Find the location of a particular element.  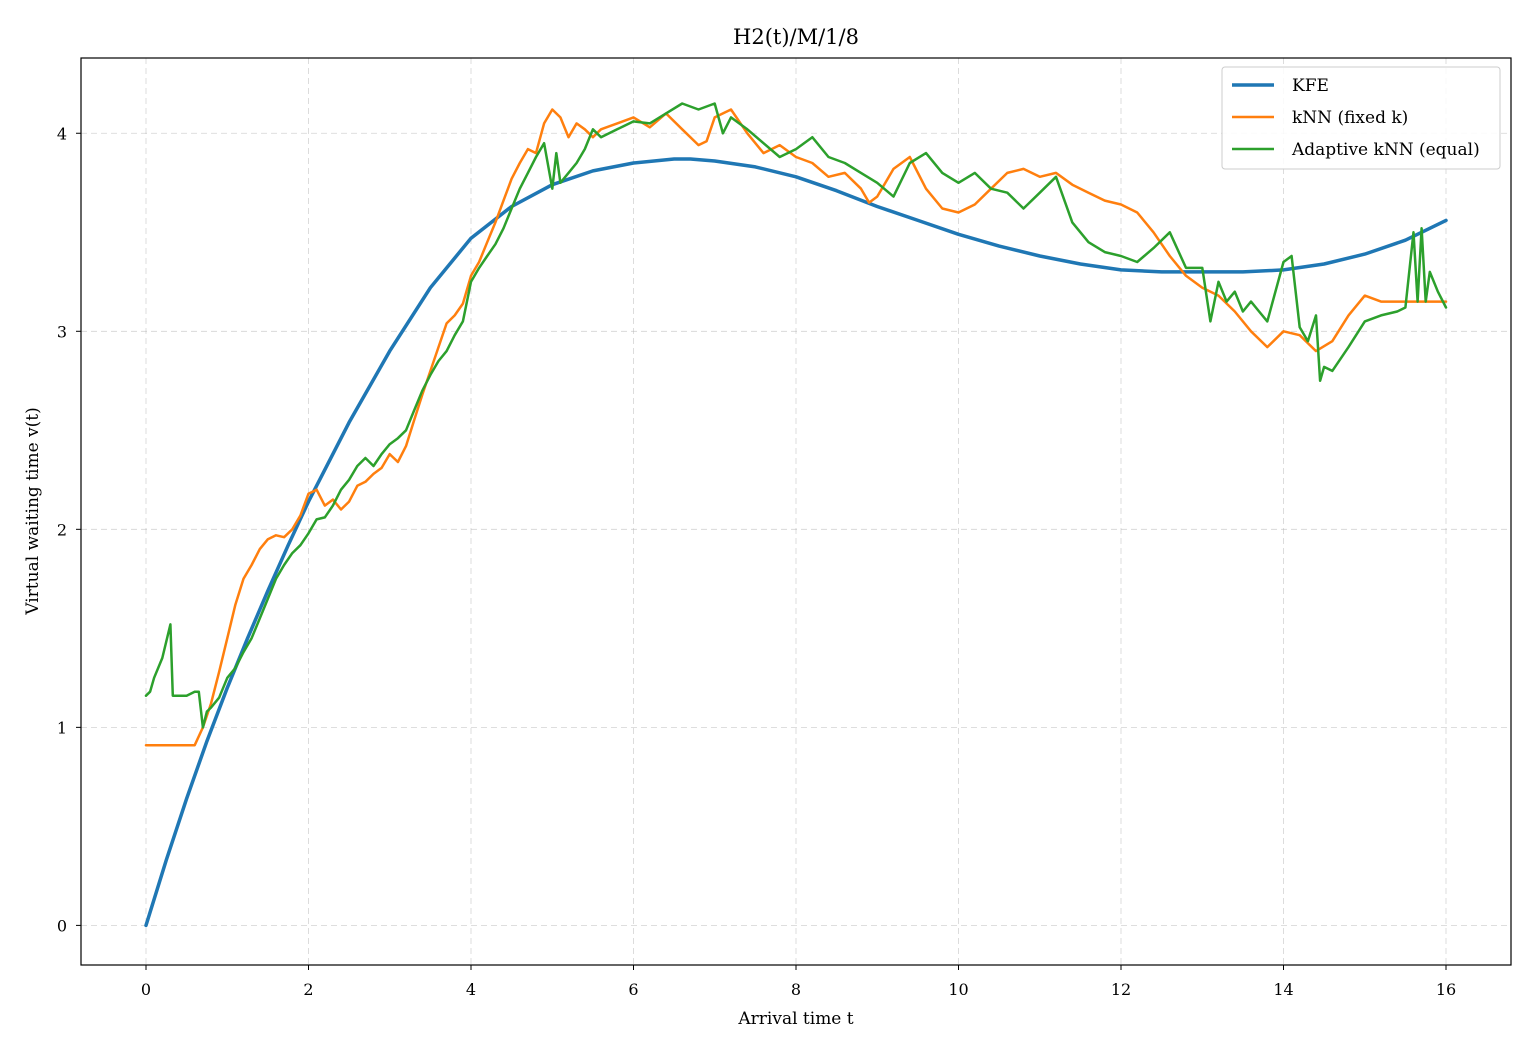

chart-title: H2(t)/M/1/8 is located at coordinates (796, 37).